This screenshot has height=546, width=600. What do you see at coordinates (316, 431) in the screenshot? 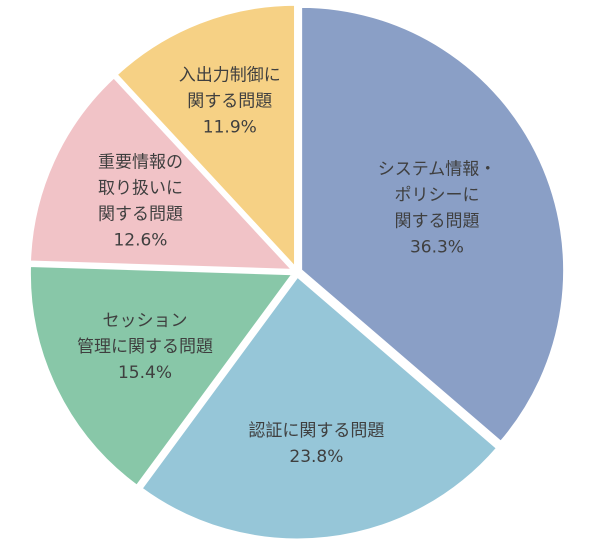
I see `slice-category-label: 認証に関する問題` at bounding box center [316, 431].